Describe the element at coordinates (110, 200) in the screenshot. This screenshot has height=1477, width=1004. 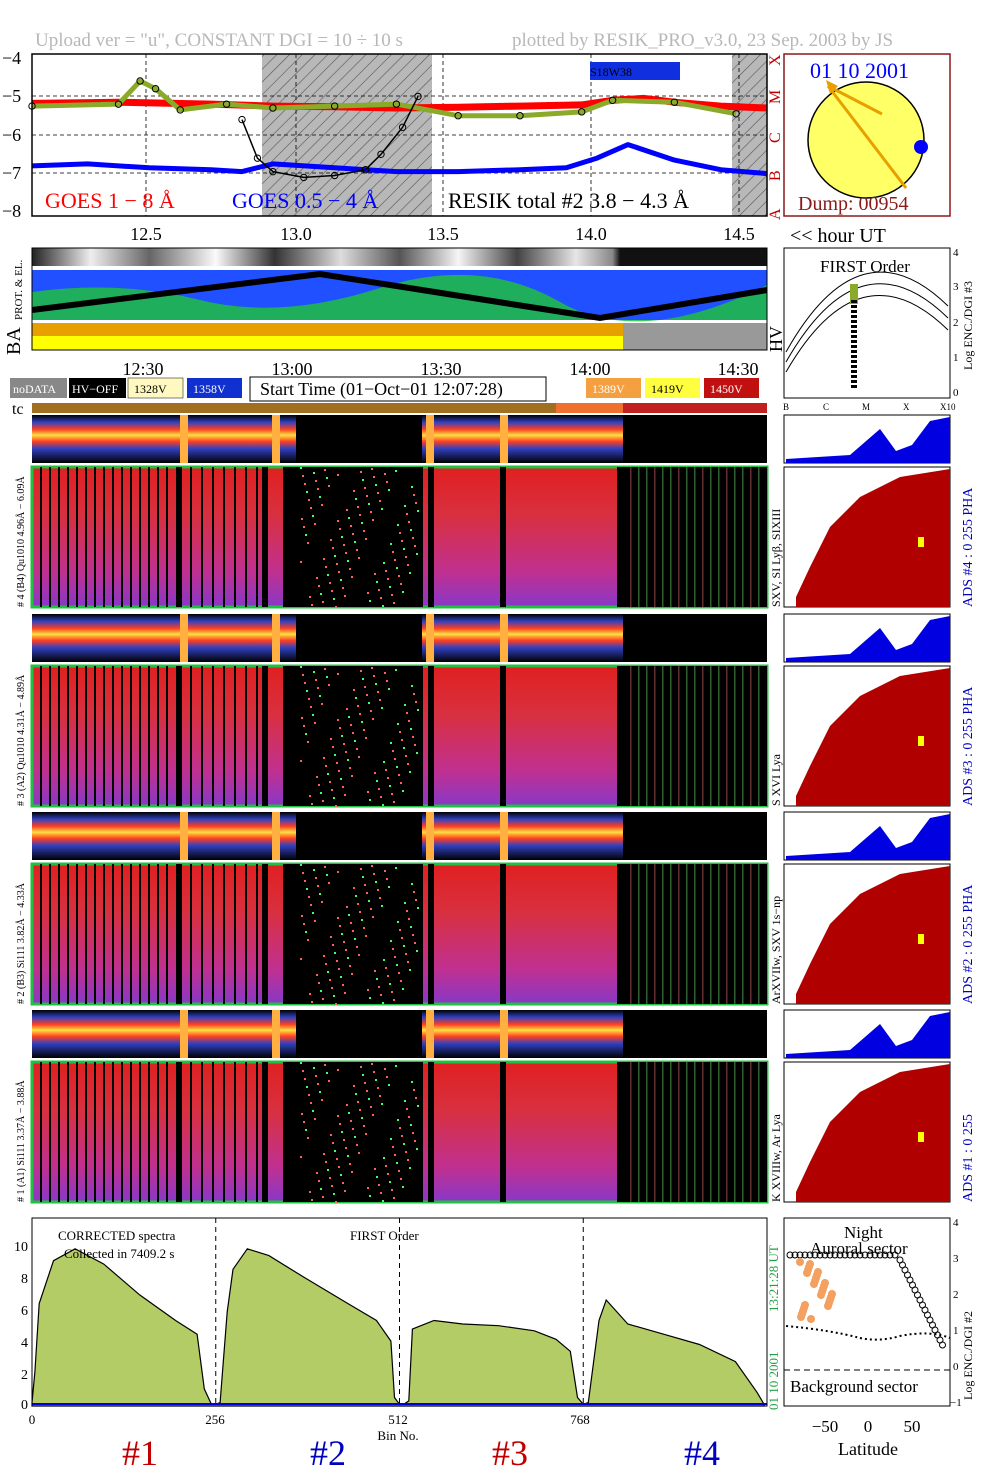
I see `goes-long-title: GOES 1 − 8 Å` at that location.